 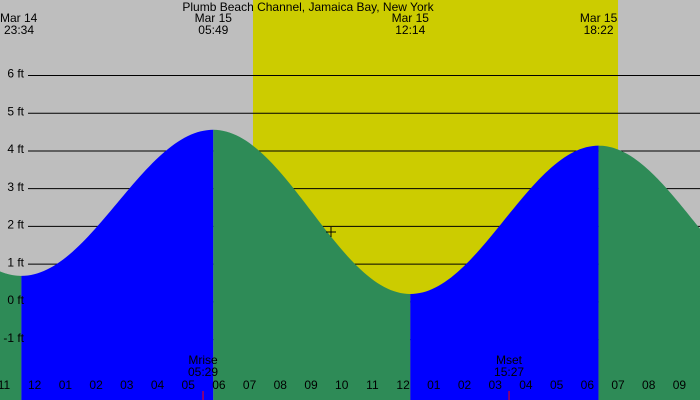 What do you see at coordinates (15, 300) in the screenshot?
I see `y-tick-label: 0 ft` at bounding box center [15, 300].